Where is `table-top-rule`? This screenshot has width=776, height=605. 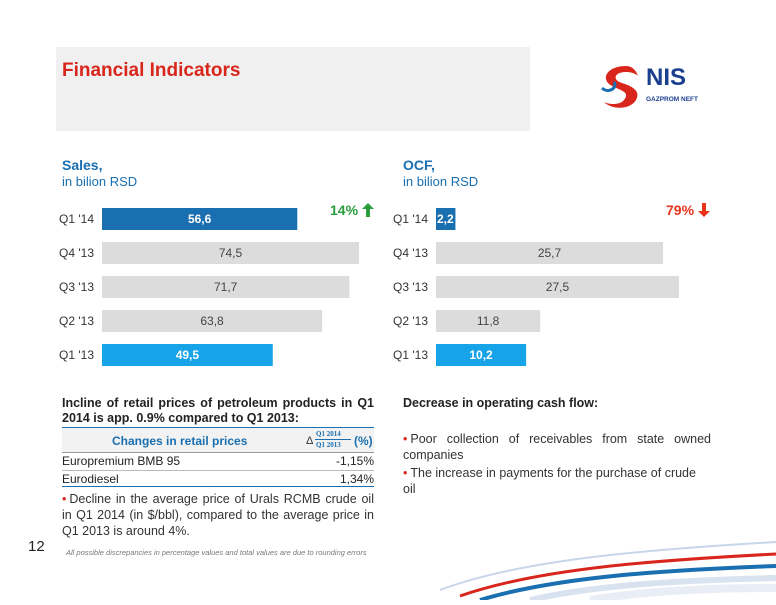
table-top-rule is located at coordinates (218, 427).